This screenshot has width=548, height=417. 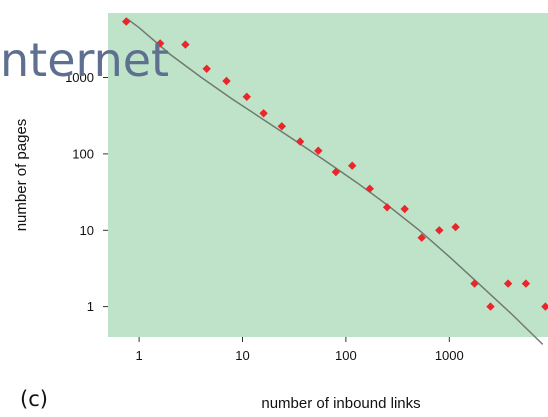 What do you see at coordinates (138, 355) in the screenshot?
I see `x-tick-label: 1` at bounding box center [138, 355].